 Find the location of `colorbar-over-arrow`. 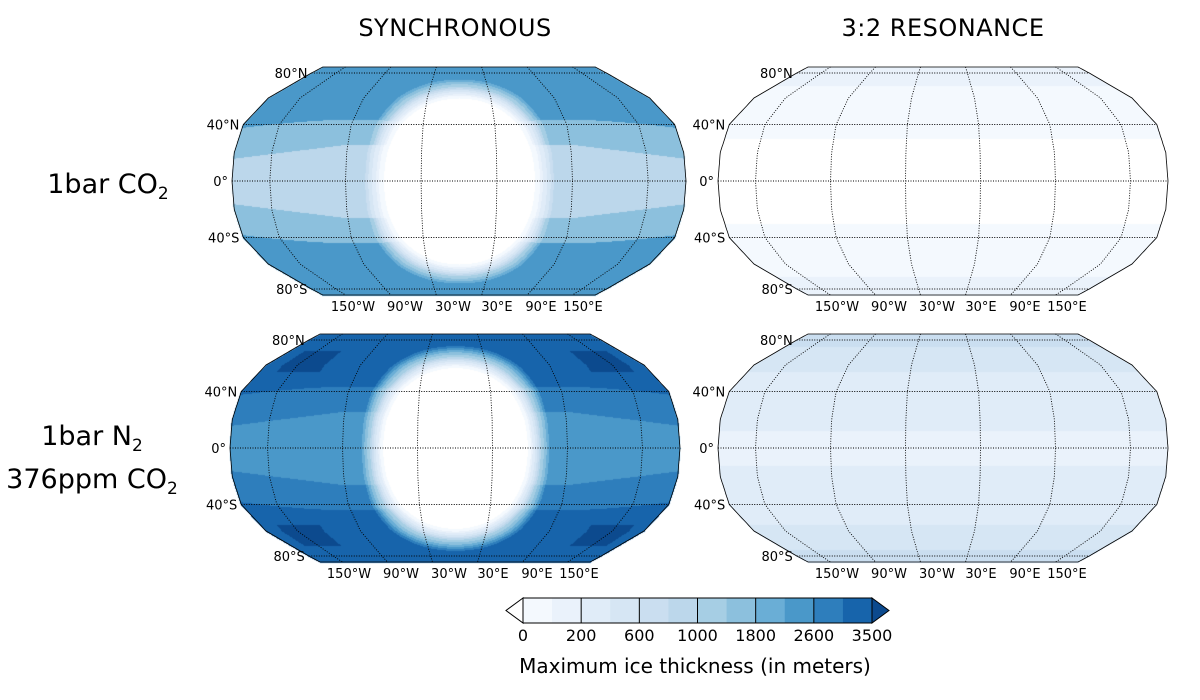

colorbar-over-arrow is located at coordinates (880, 610).